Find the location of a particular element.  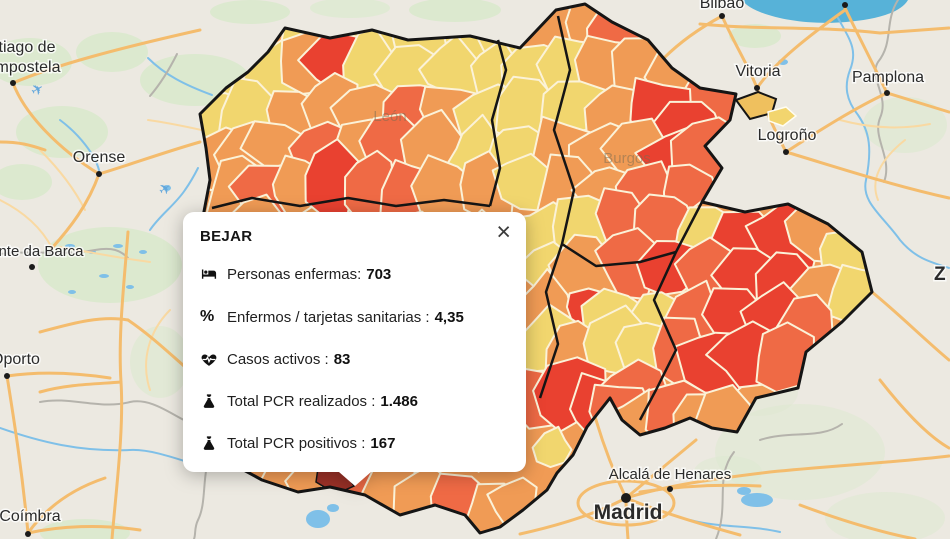

trevino-enclave is located at coordinates (756, 105).